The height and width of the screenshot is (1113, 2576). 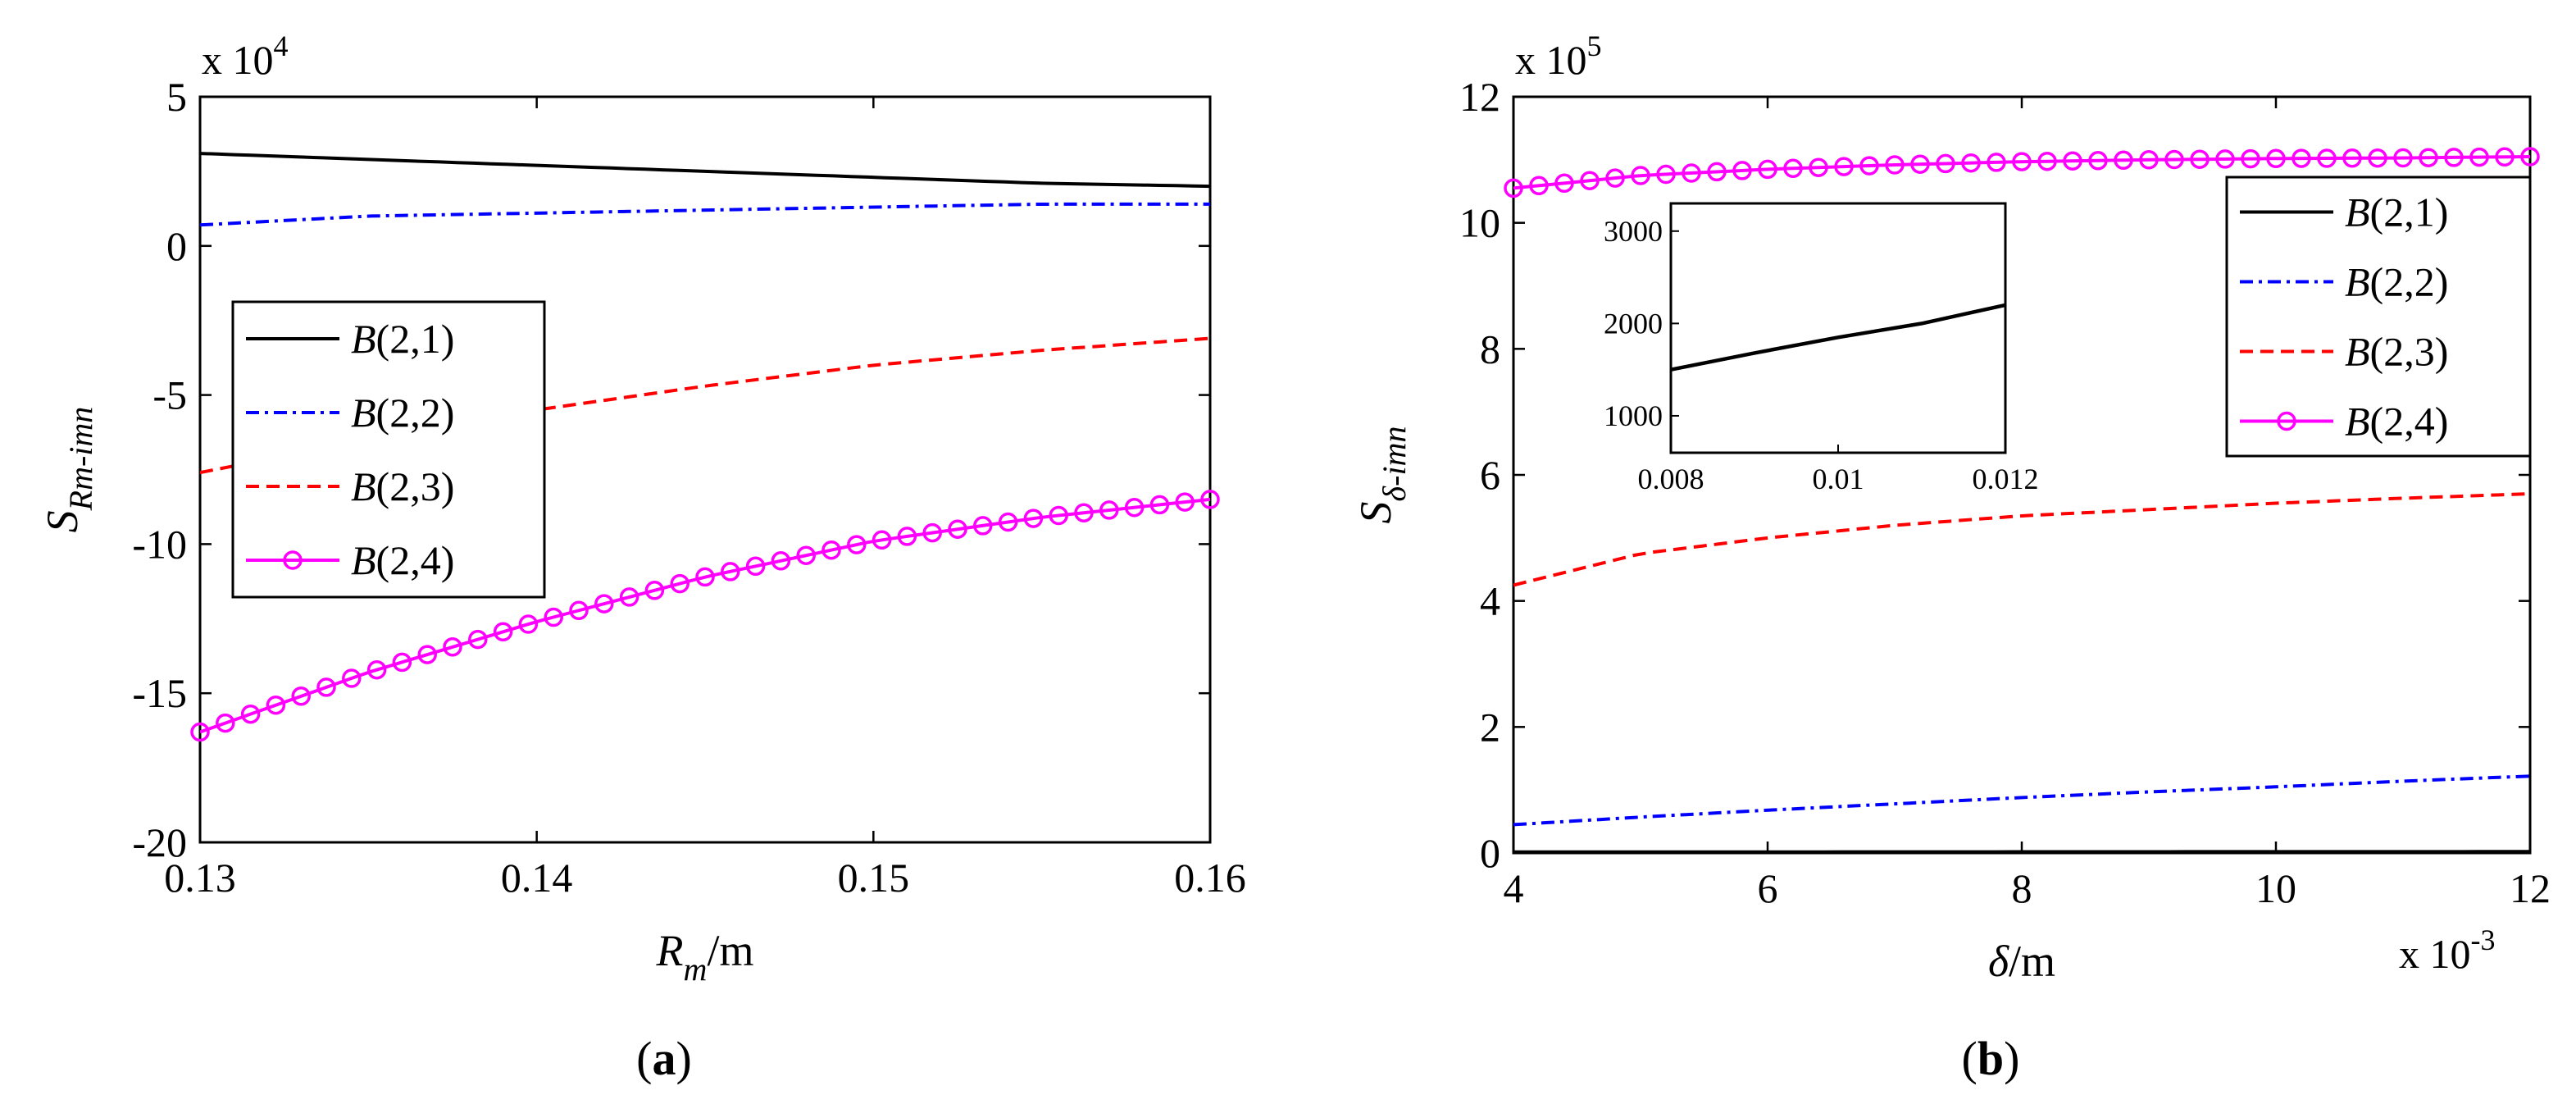 I want to click on chart-a-xtick-label: 0.14, so click(x=537, y=878).